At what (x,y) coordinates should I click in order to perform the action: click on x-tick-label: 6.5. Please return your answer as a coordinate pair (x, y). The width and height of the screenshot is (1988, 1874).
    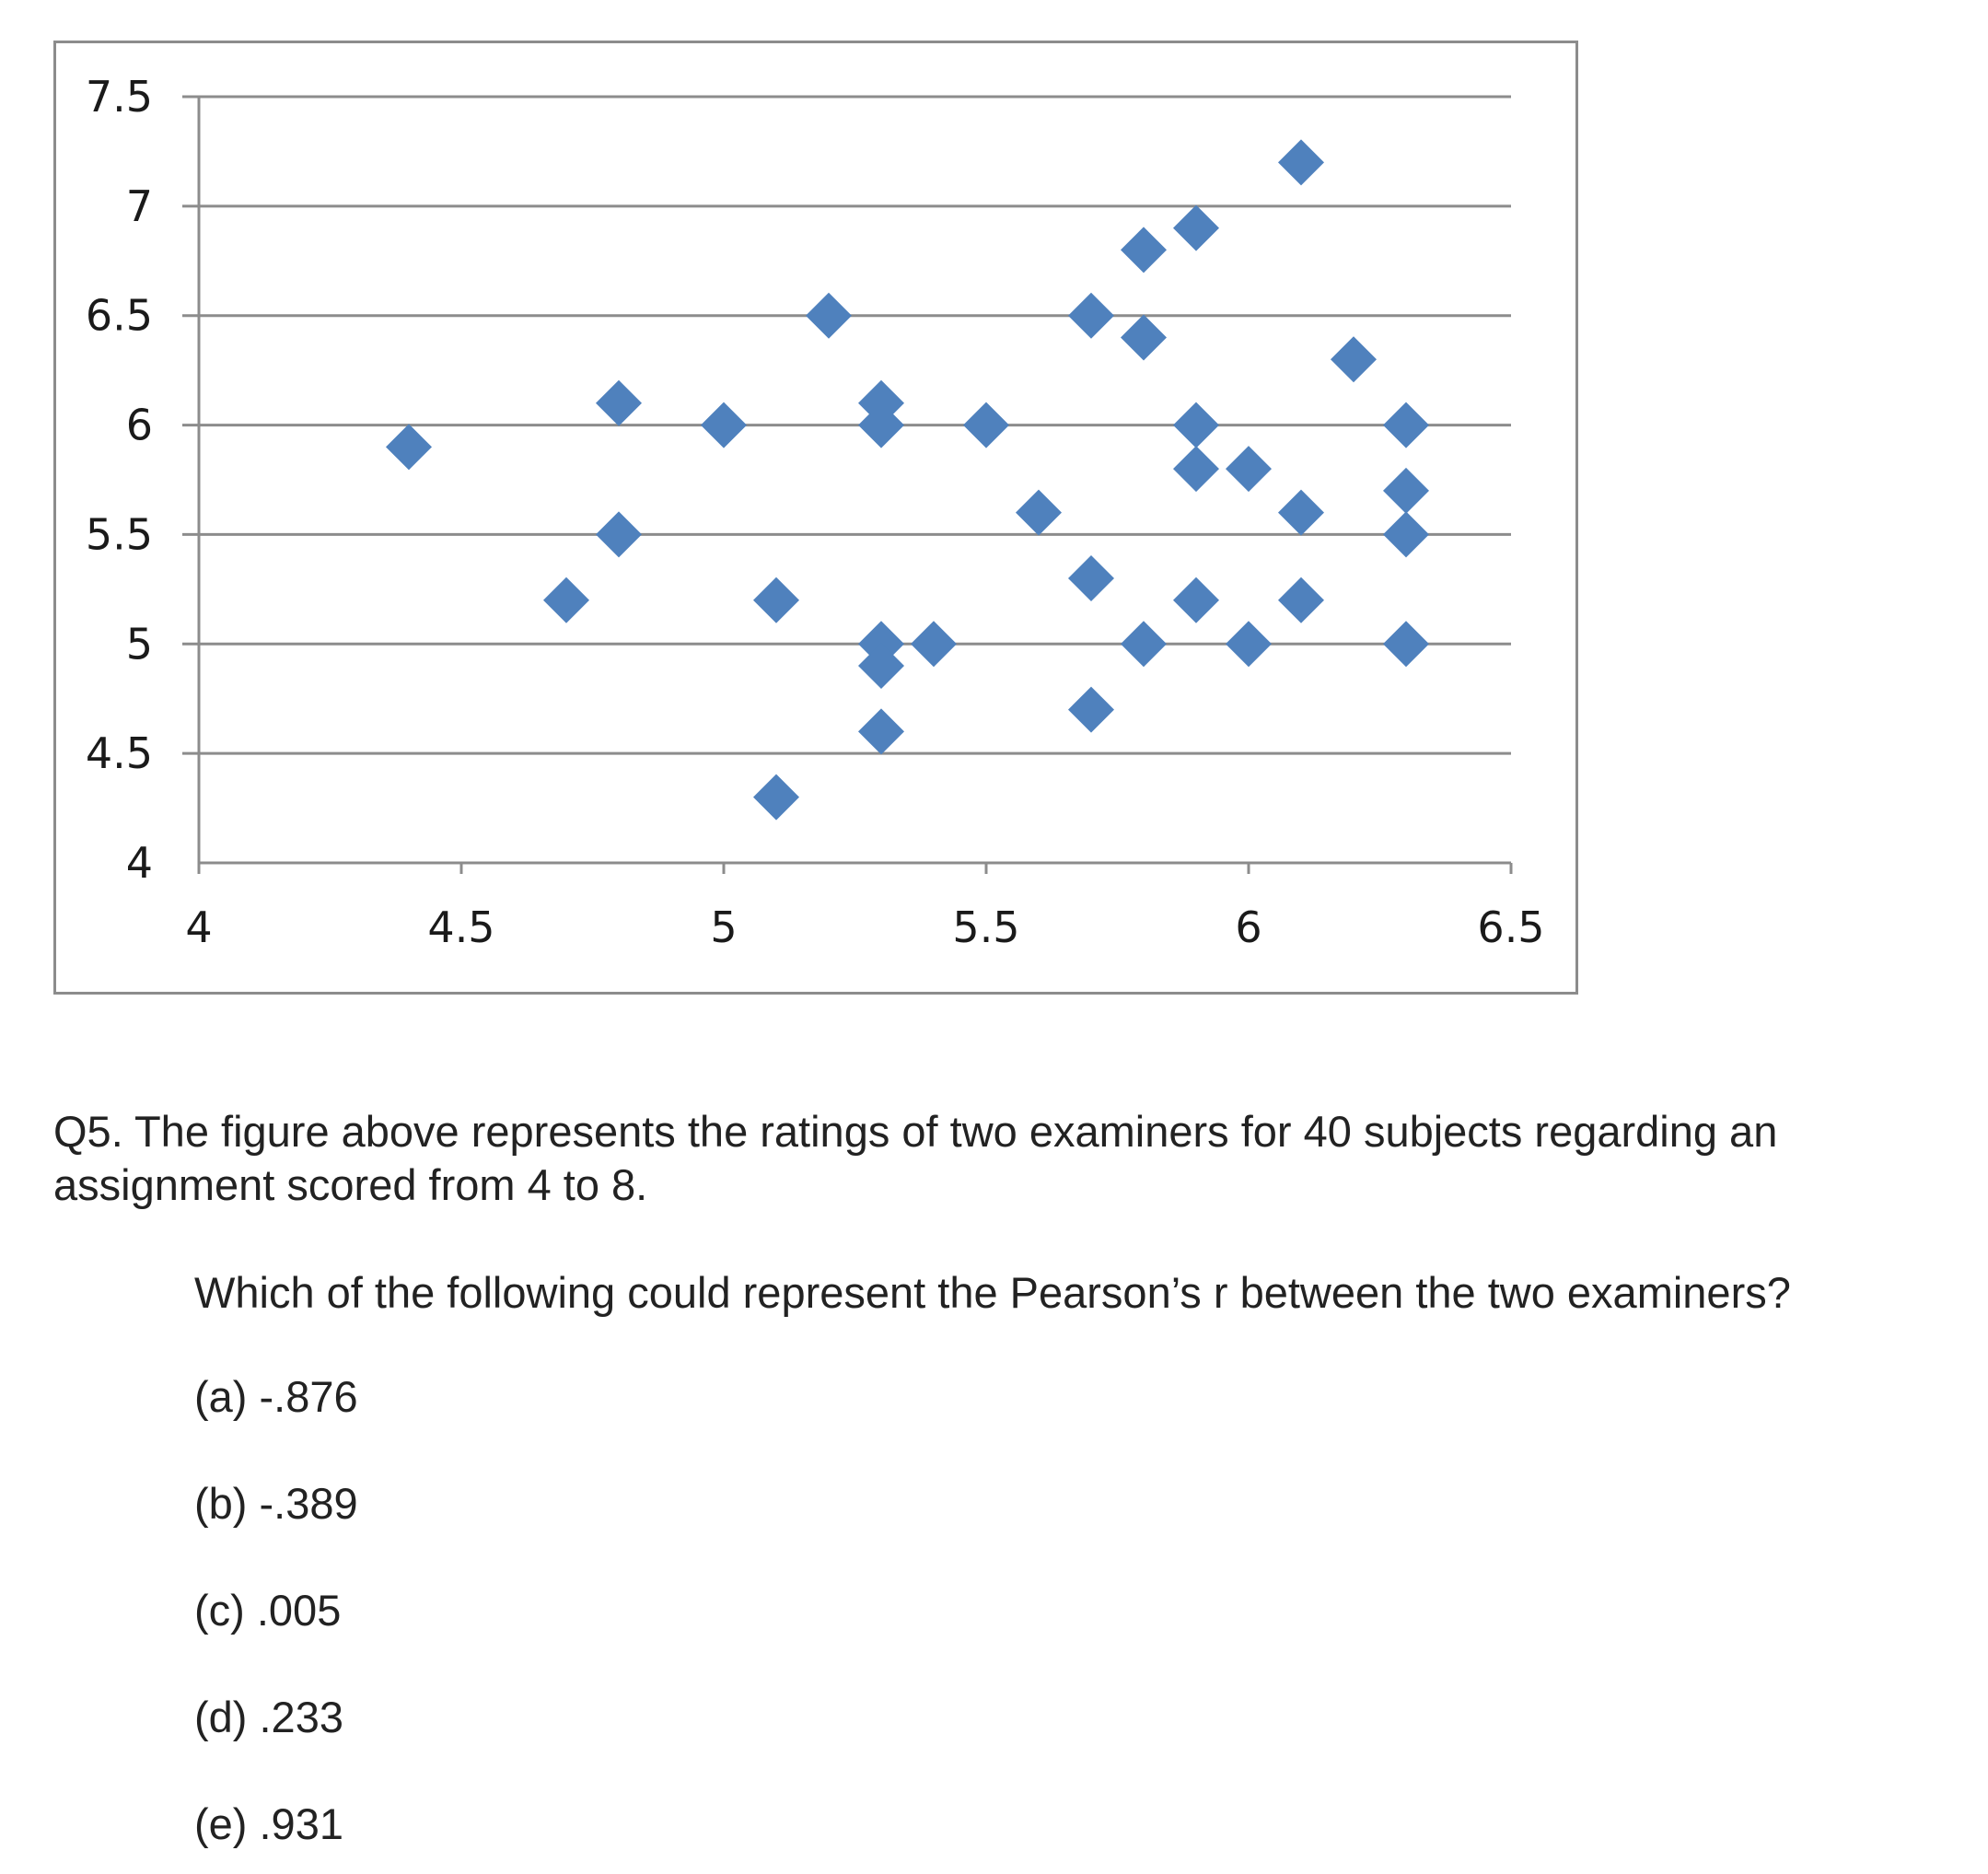
    Looking at the image, I should click on (1511, 927).